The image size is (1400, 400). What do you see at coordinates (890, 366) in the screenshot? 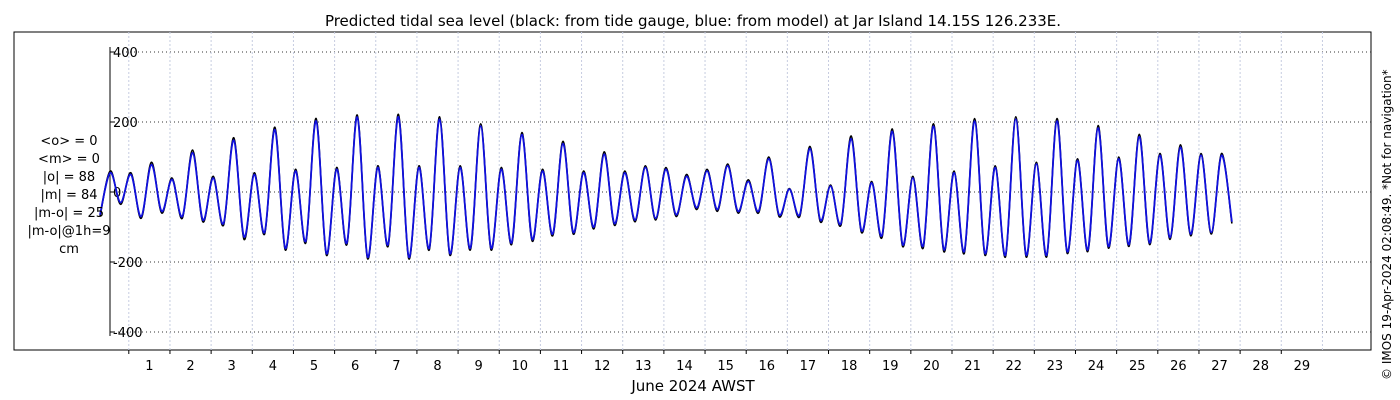
I see `x-tick-label: 19` at bounding box center [890, 366].